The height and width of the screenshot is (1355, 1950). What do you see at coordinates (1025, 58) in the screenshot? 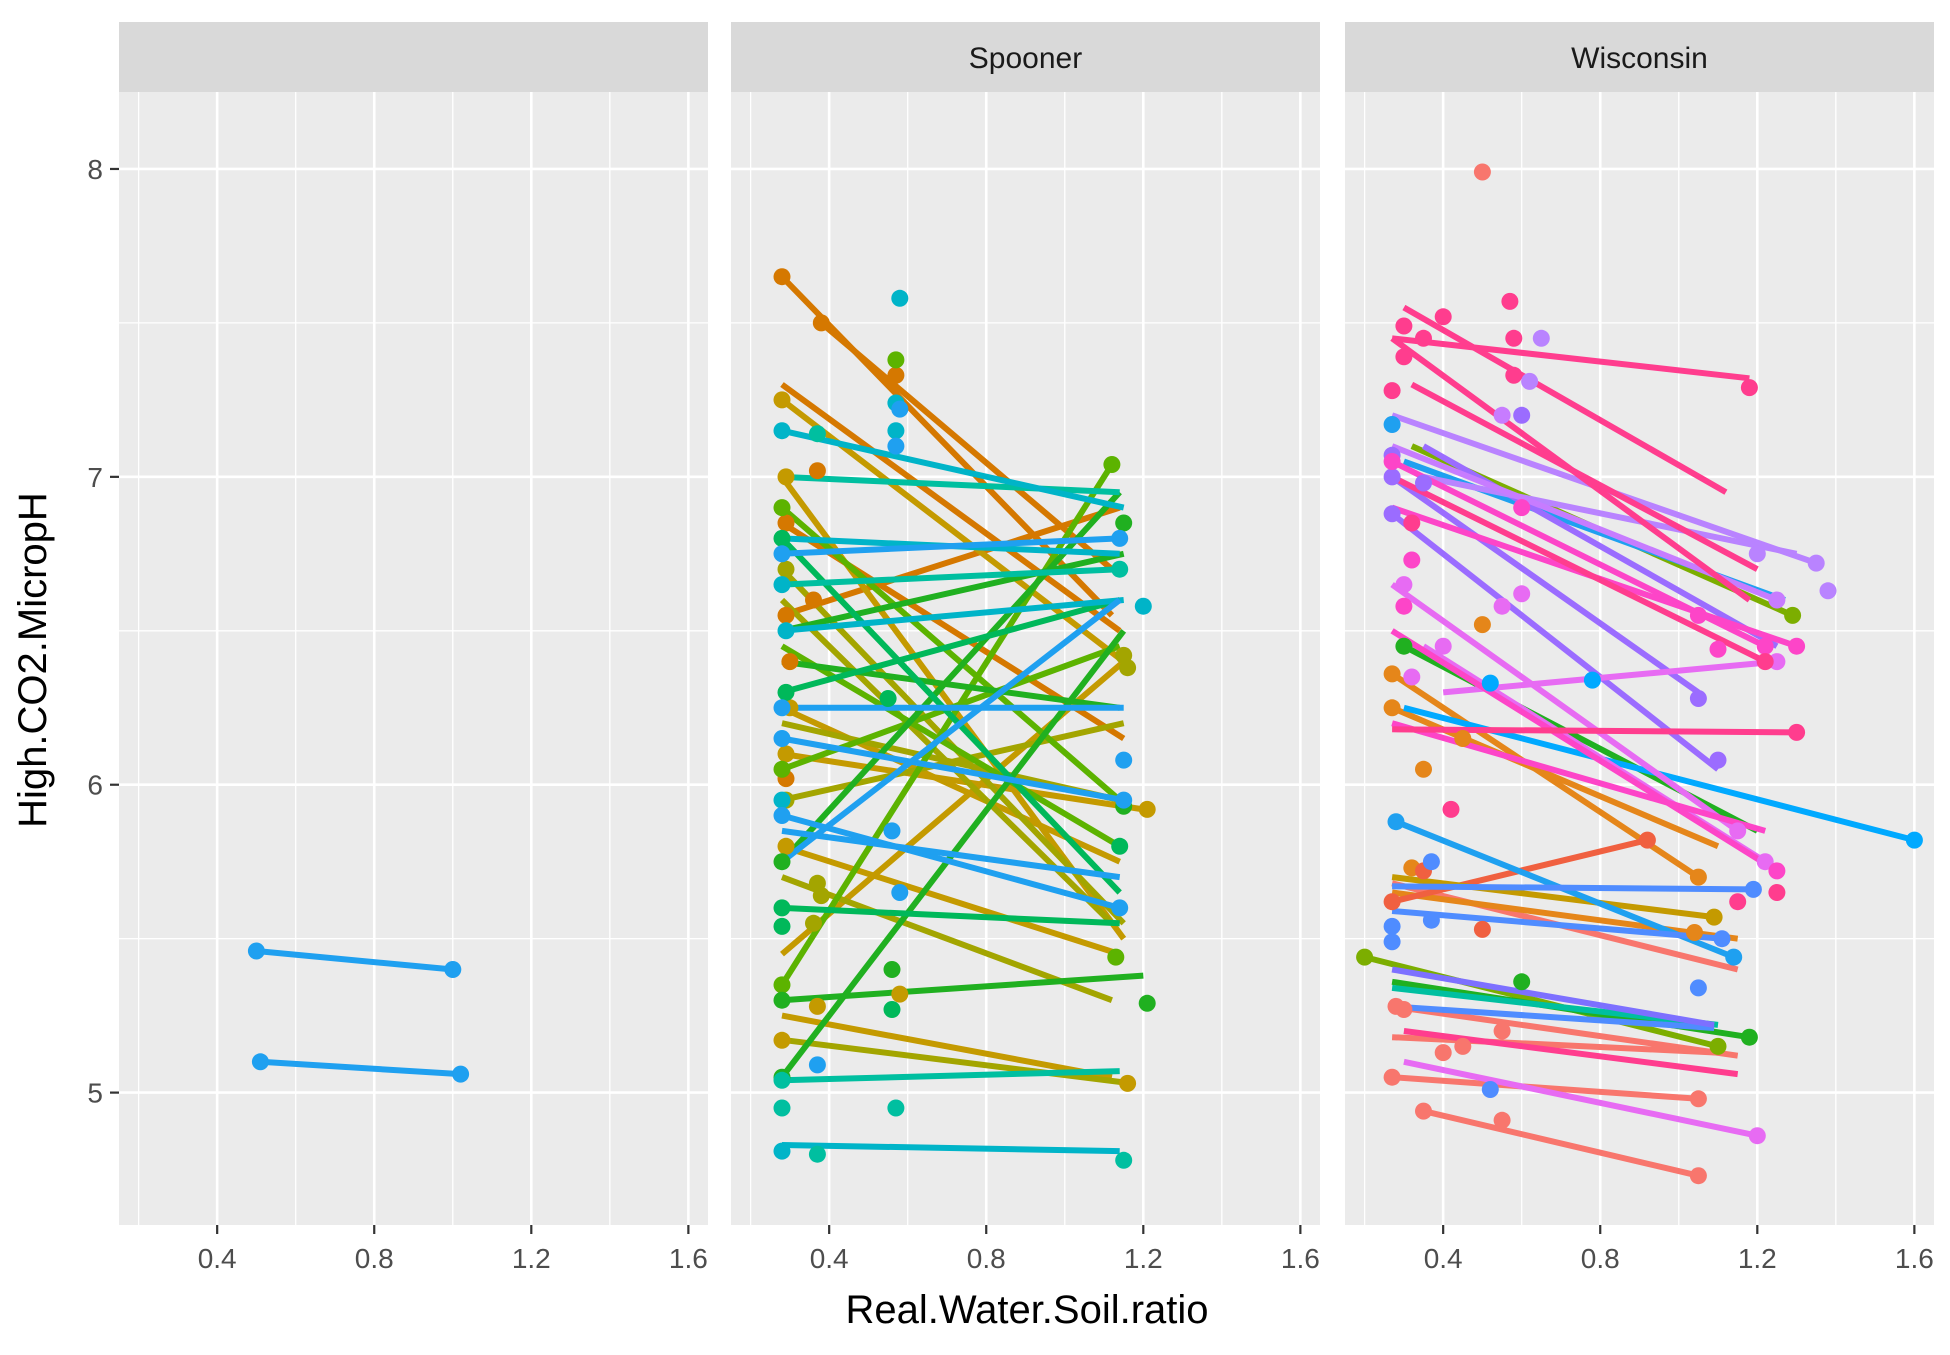
I see `facet-strip-label: Spooner` at bounding box center [1025, 58].